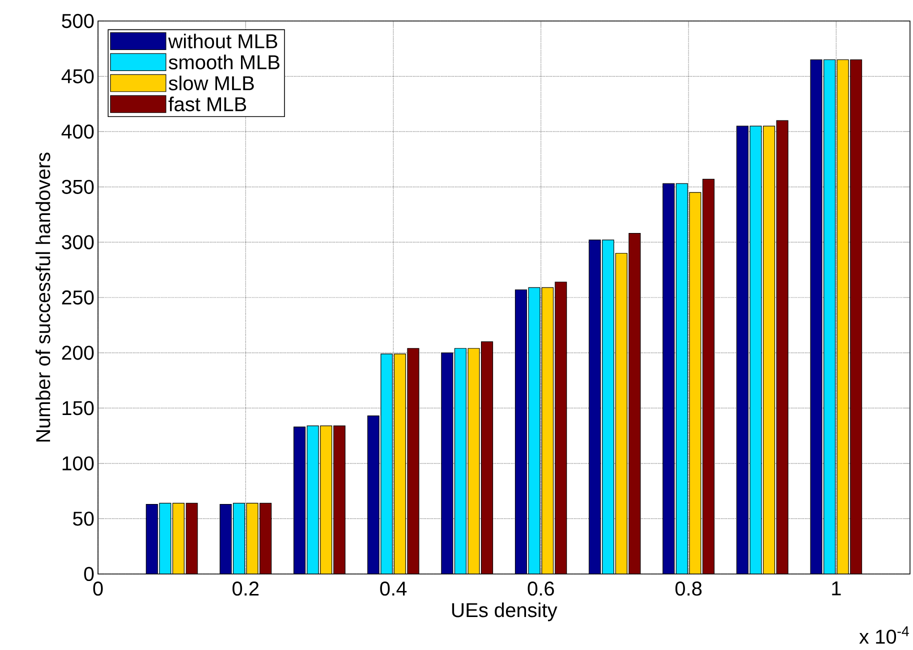 Image resolution: width=913 pixels, height=650 pixels. Describe the element at coordinates (211, 83) in the screenshot. I see `legend-label: slow MLB` at that location.